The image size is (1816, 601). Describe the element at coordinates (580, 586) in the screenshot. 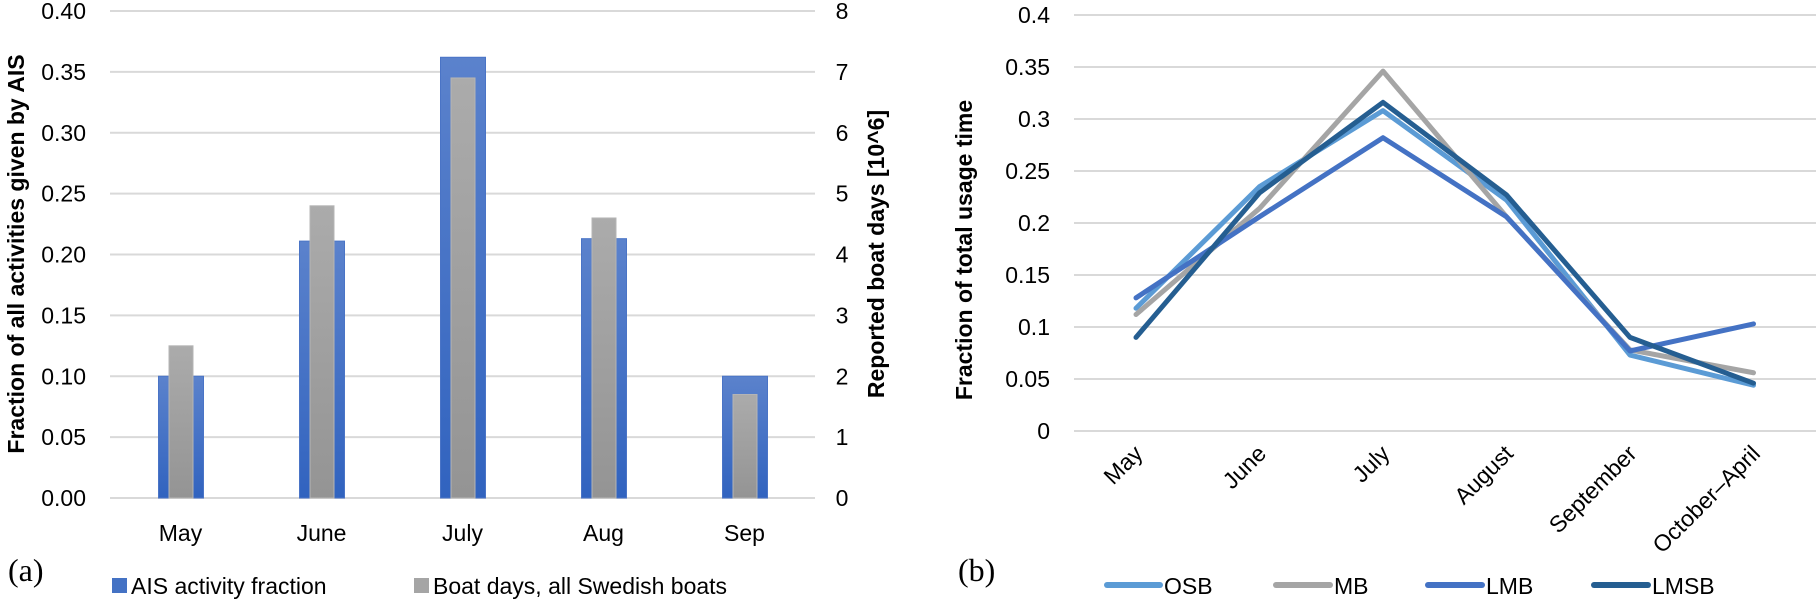

I see `legend-label-boat-days: Boat days, all Swedish boats` at that location.